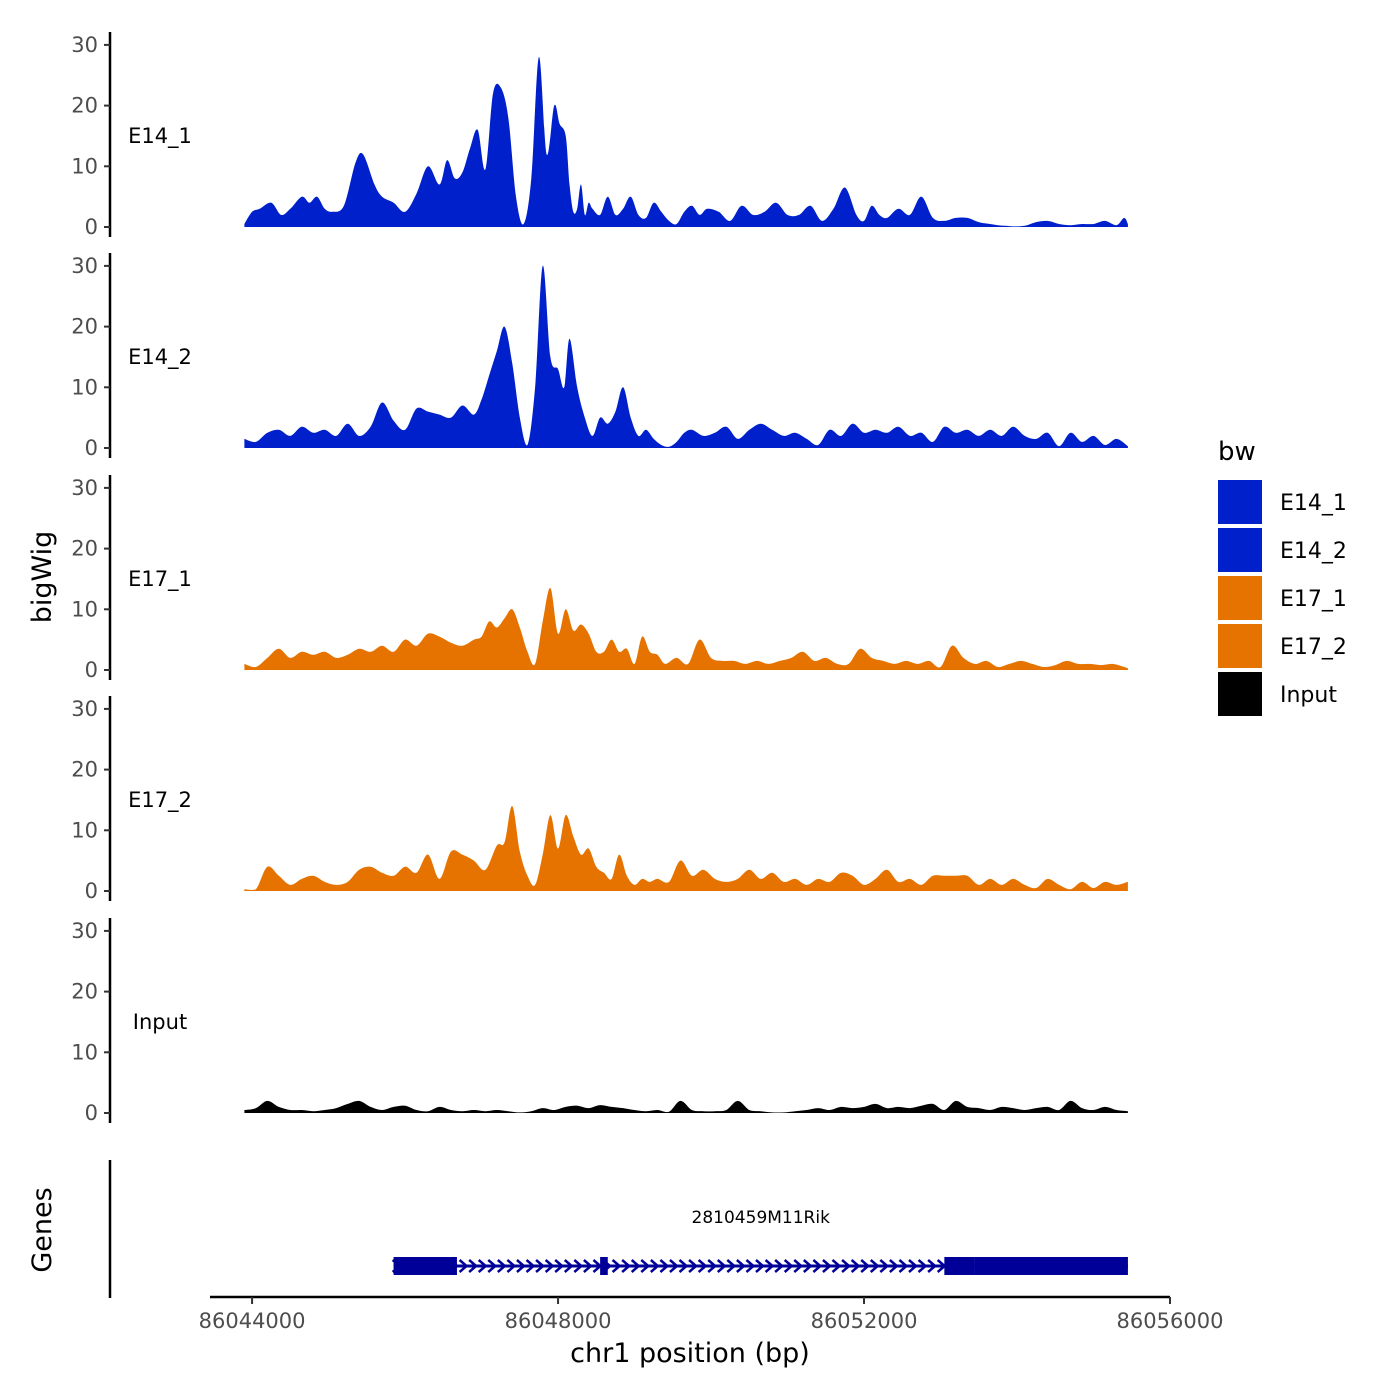 Image resolution: width=1400 pixels, height=1400 pixels. I want to click on legend: bw E14_1 E14_2 E17_1 E17_2 Input, so click(1282, 576).